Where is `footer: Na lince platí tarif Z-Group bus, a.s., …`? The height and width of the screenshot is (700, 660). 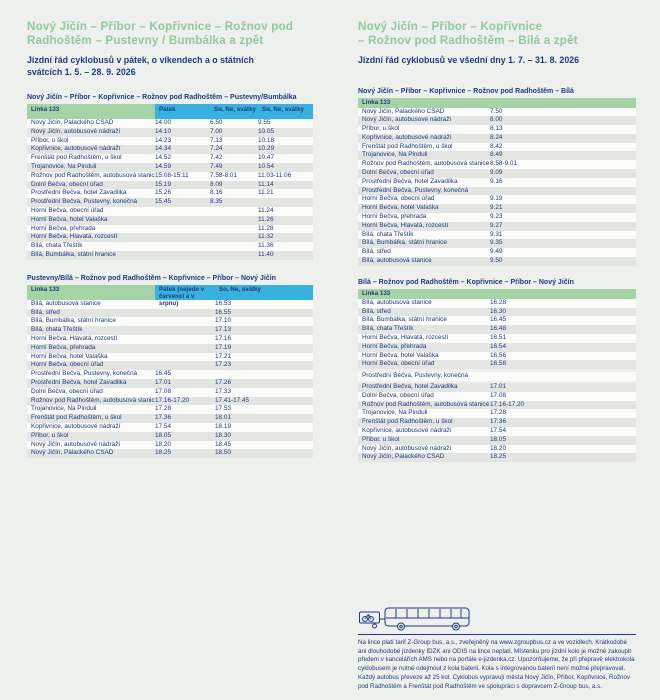 footer: Na lince platí tarif Z-Group bus, a.s., … is located at coordinates (497, 648).